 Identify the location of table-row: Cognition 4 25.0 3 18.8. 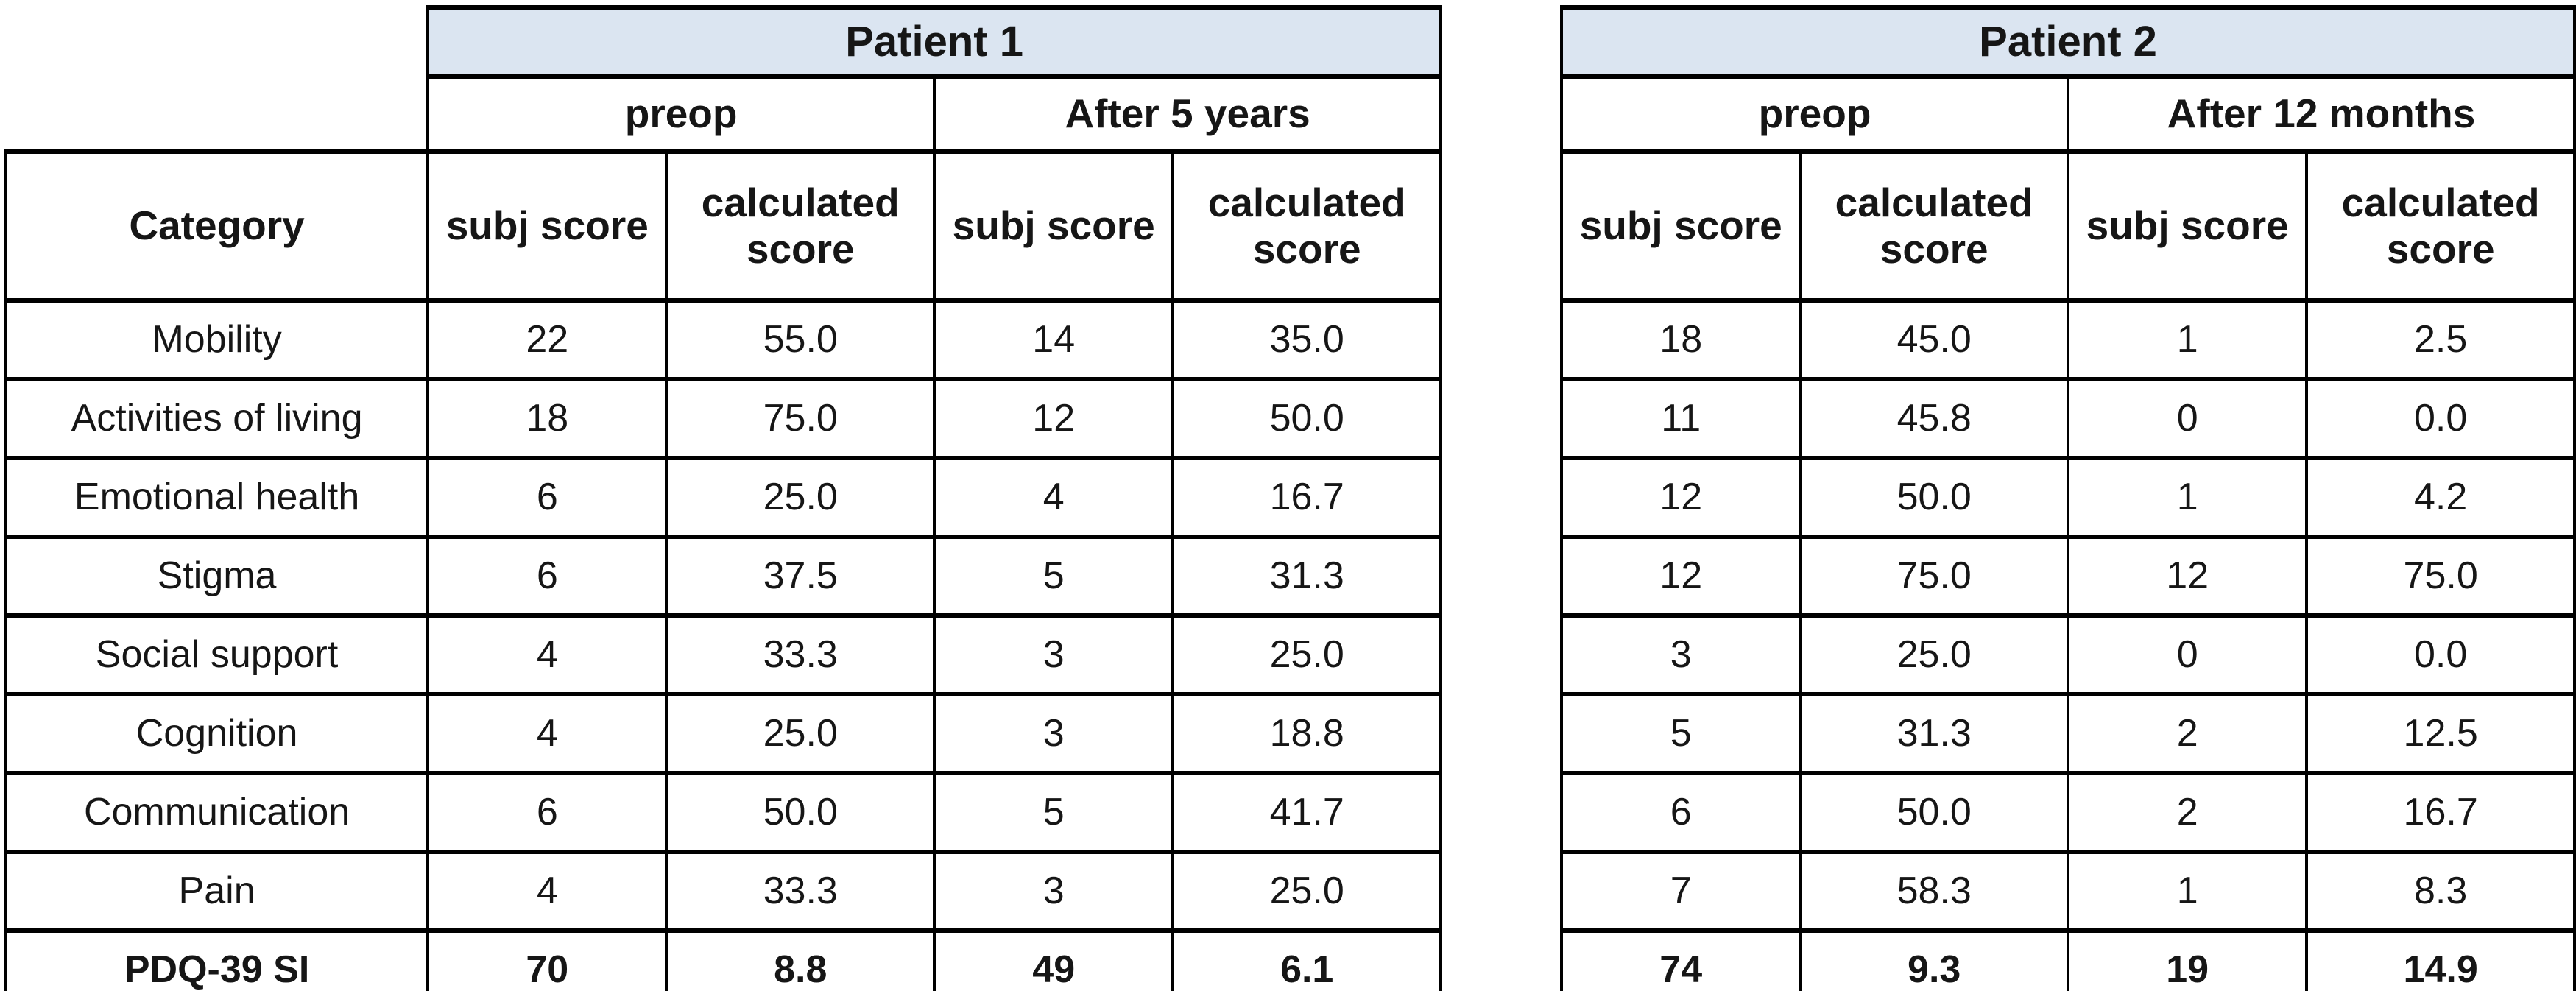
(723, 734).